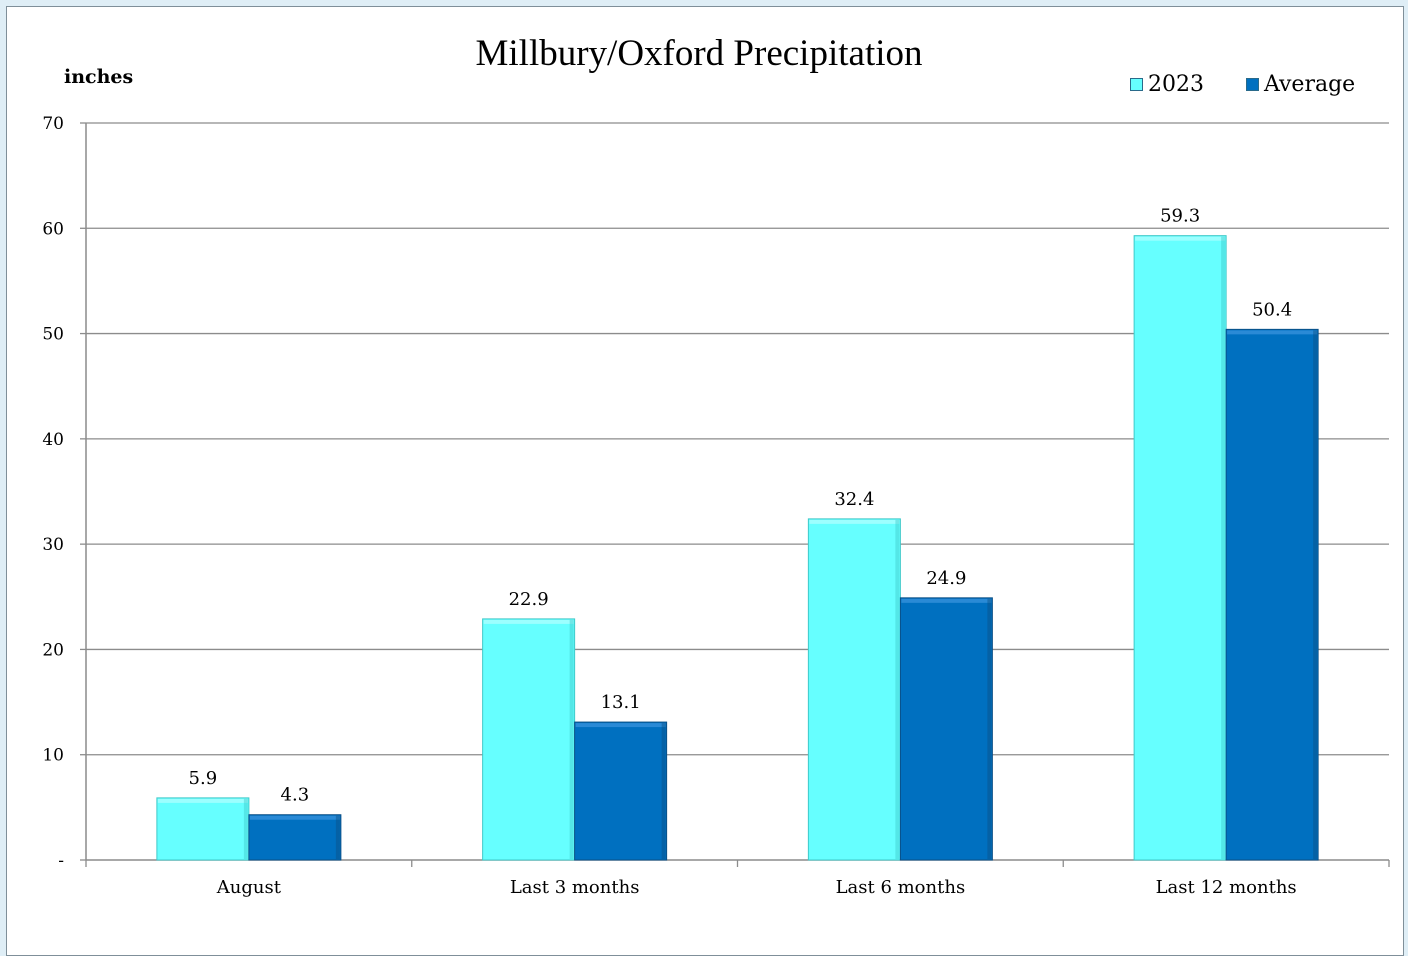 This screenshot has width=1408, height=956. What do you see at coordinates (699, 53) in the screenshot?
I see `chart-title: Millbury/Oxford Precipitation` at bounding box center [699, 53].